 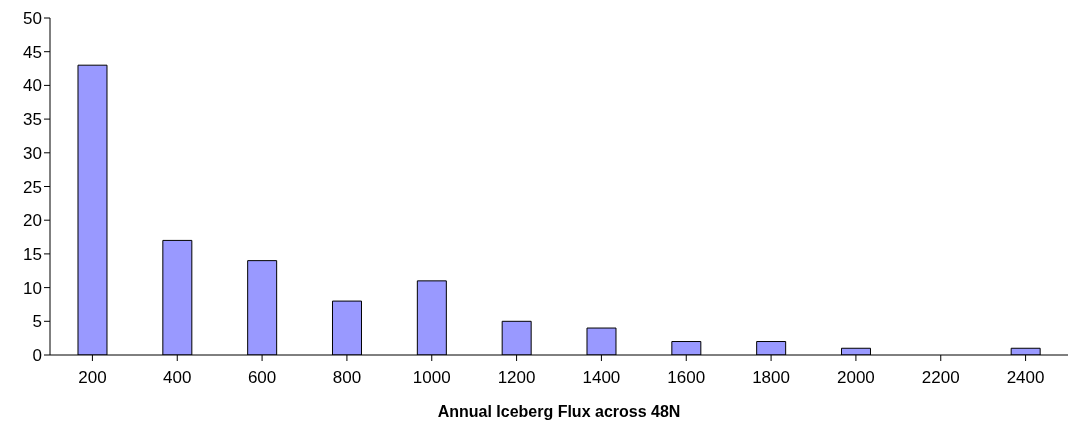 What do you see at coordinates (32, 153) in the screenshot?
I see `y-tick-label: 30` at bounding box center [32, 153].